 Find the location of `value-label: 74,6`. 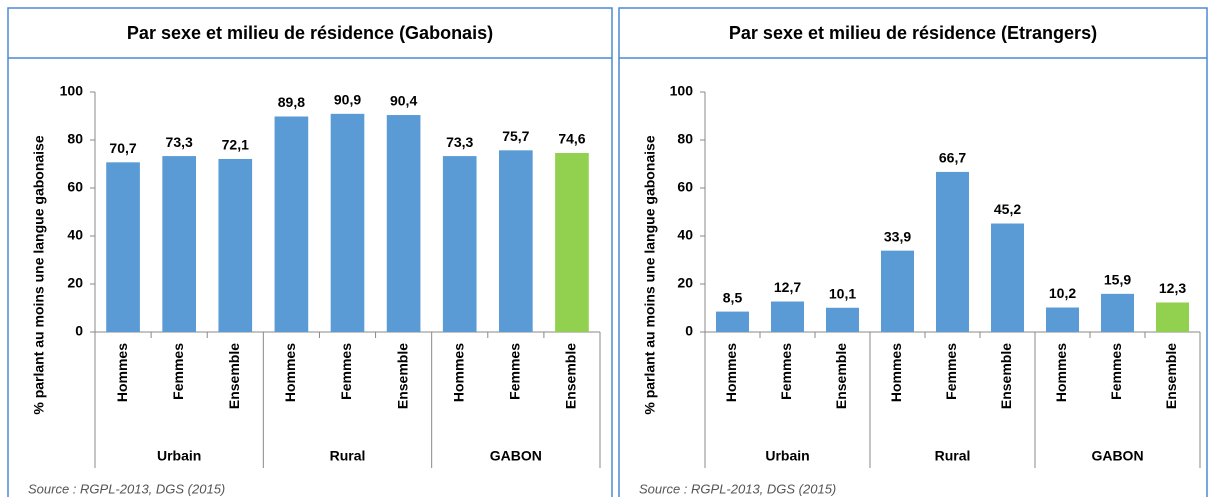

value-label: 74,6 is located at coordinates (571, 139).